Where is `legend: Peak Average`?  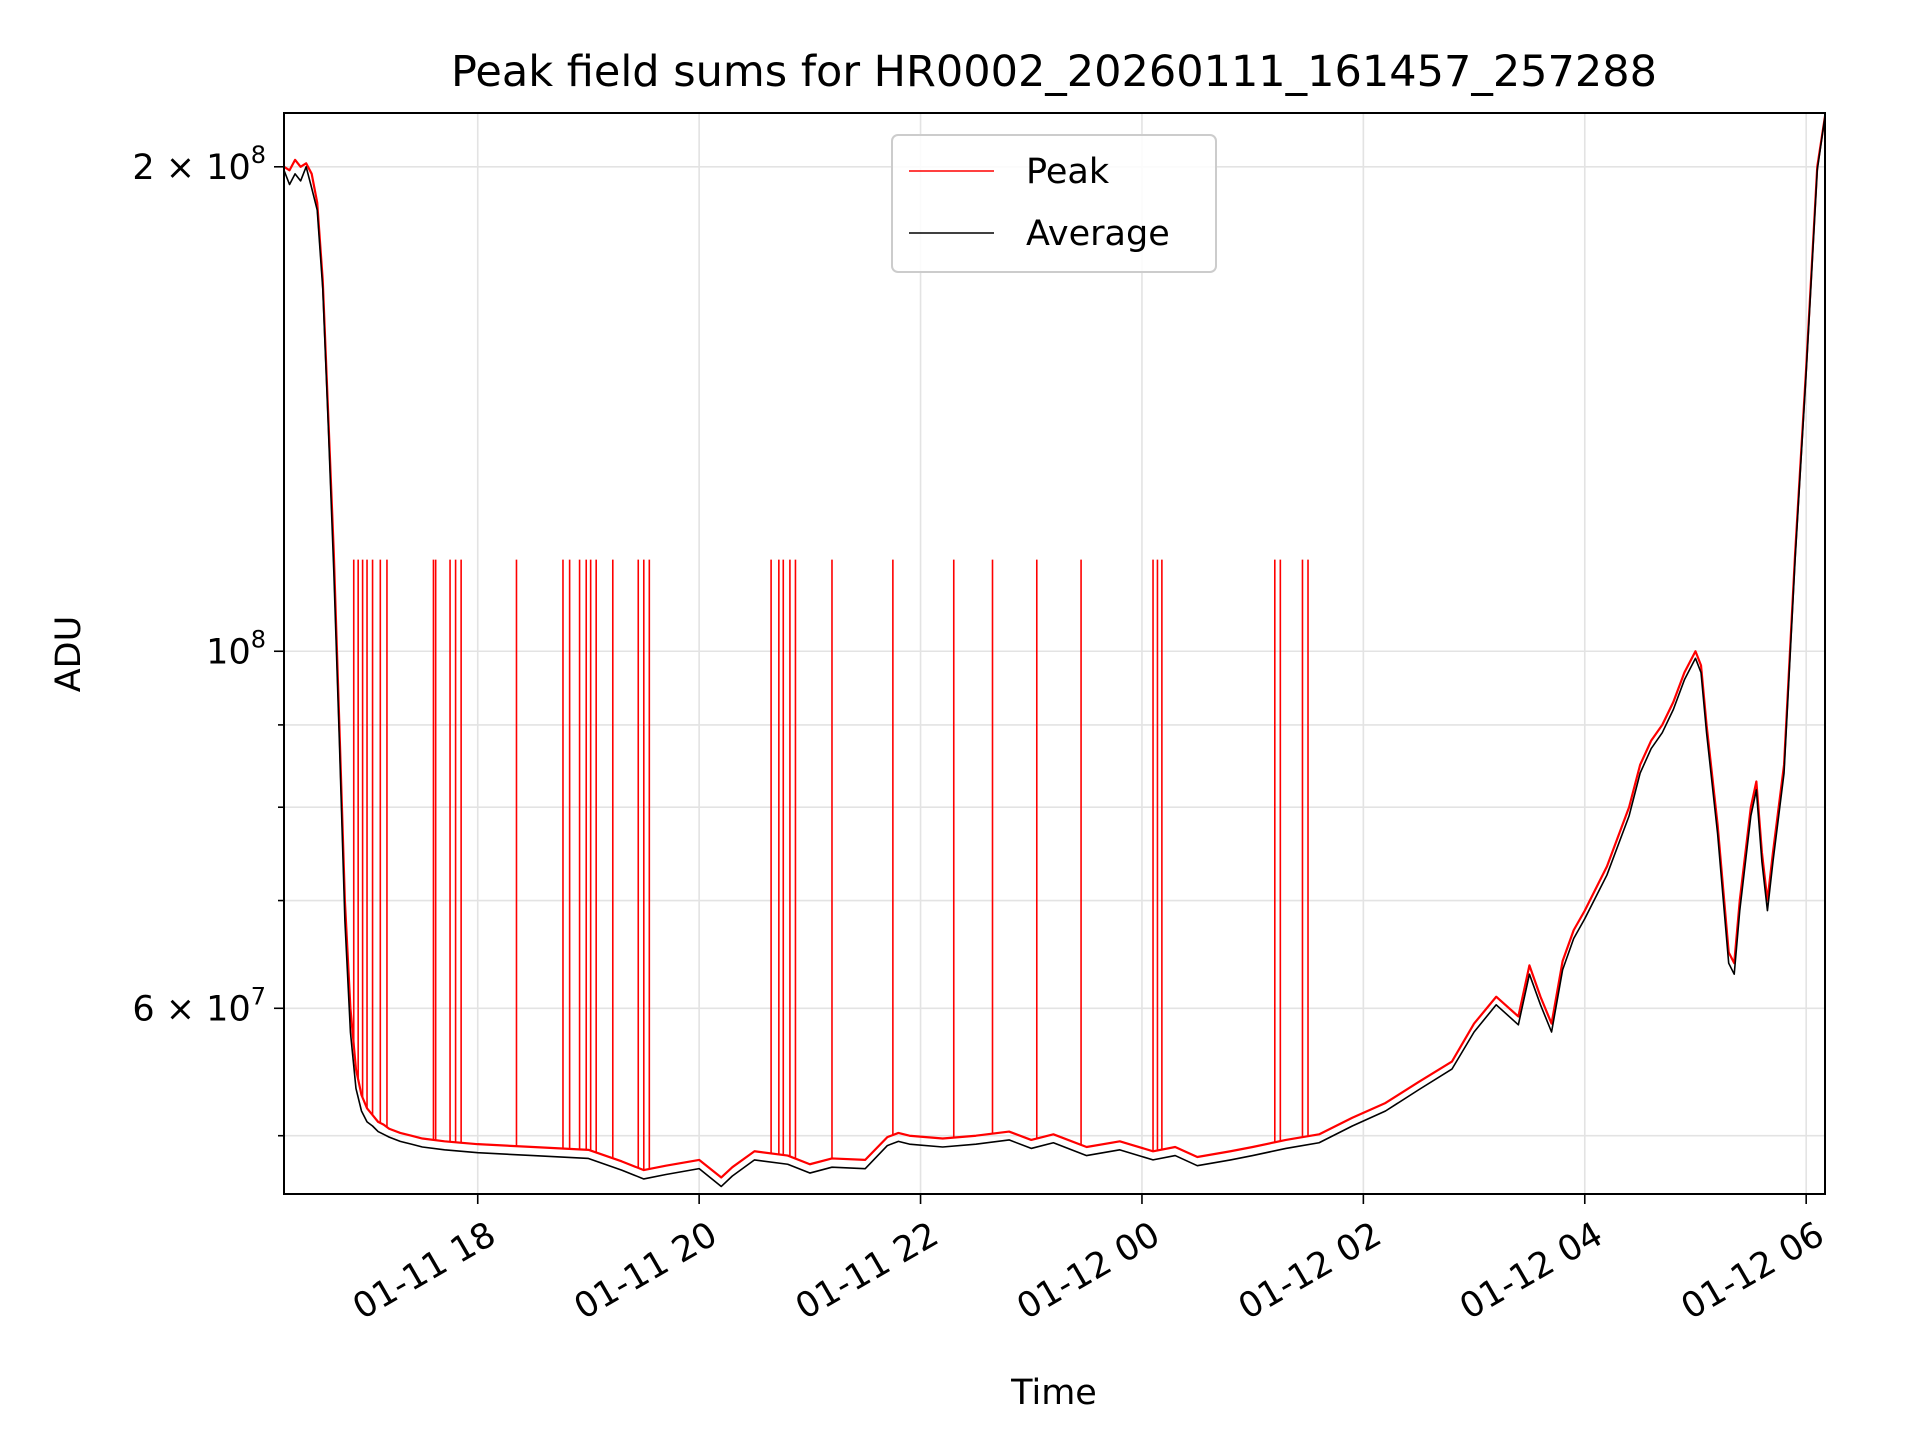
legend: Peak Average is located at coordinates (1054, 203).